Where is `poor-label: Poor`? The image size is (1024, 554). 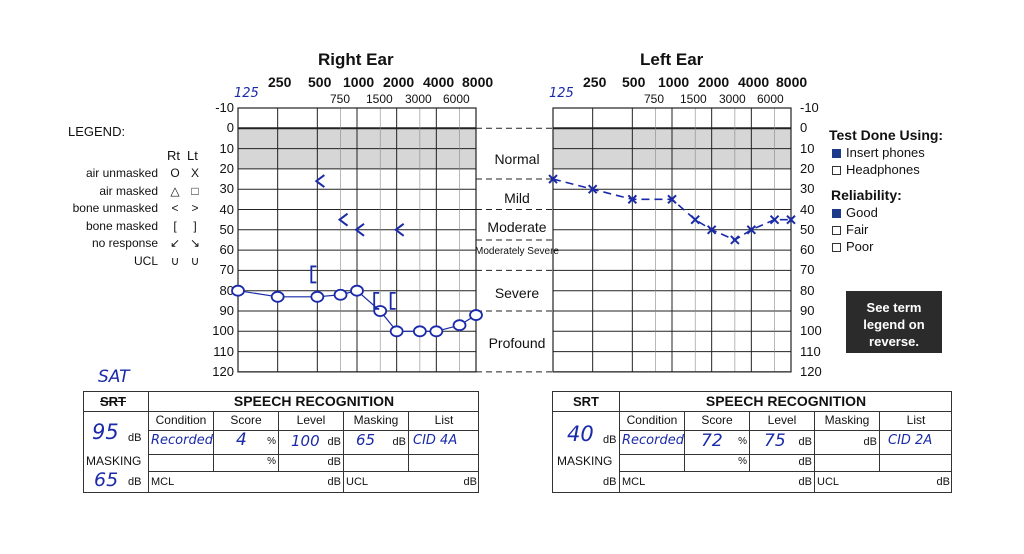 poor-label: Poor is located at coordinates (860, 246).